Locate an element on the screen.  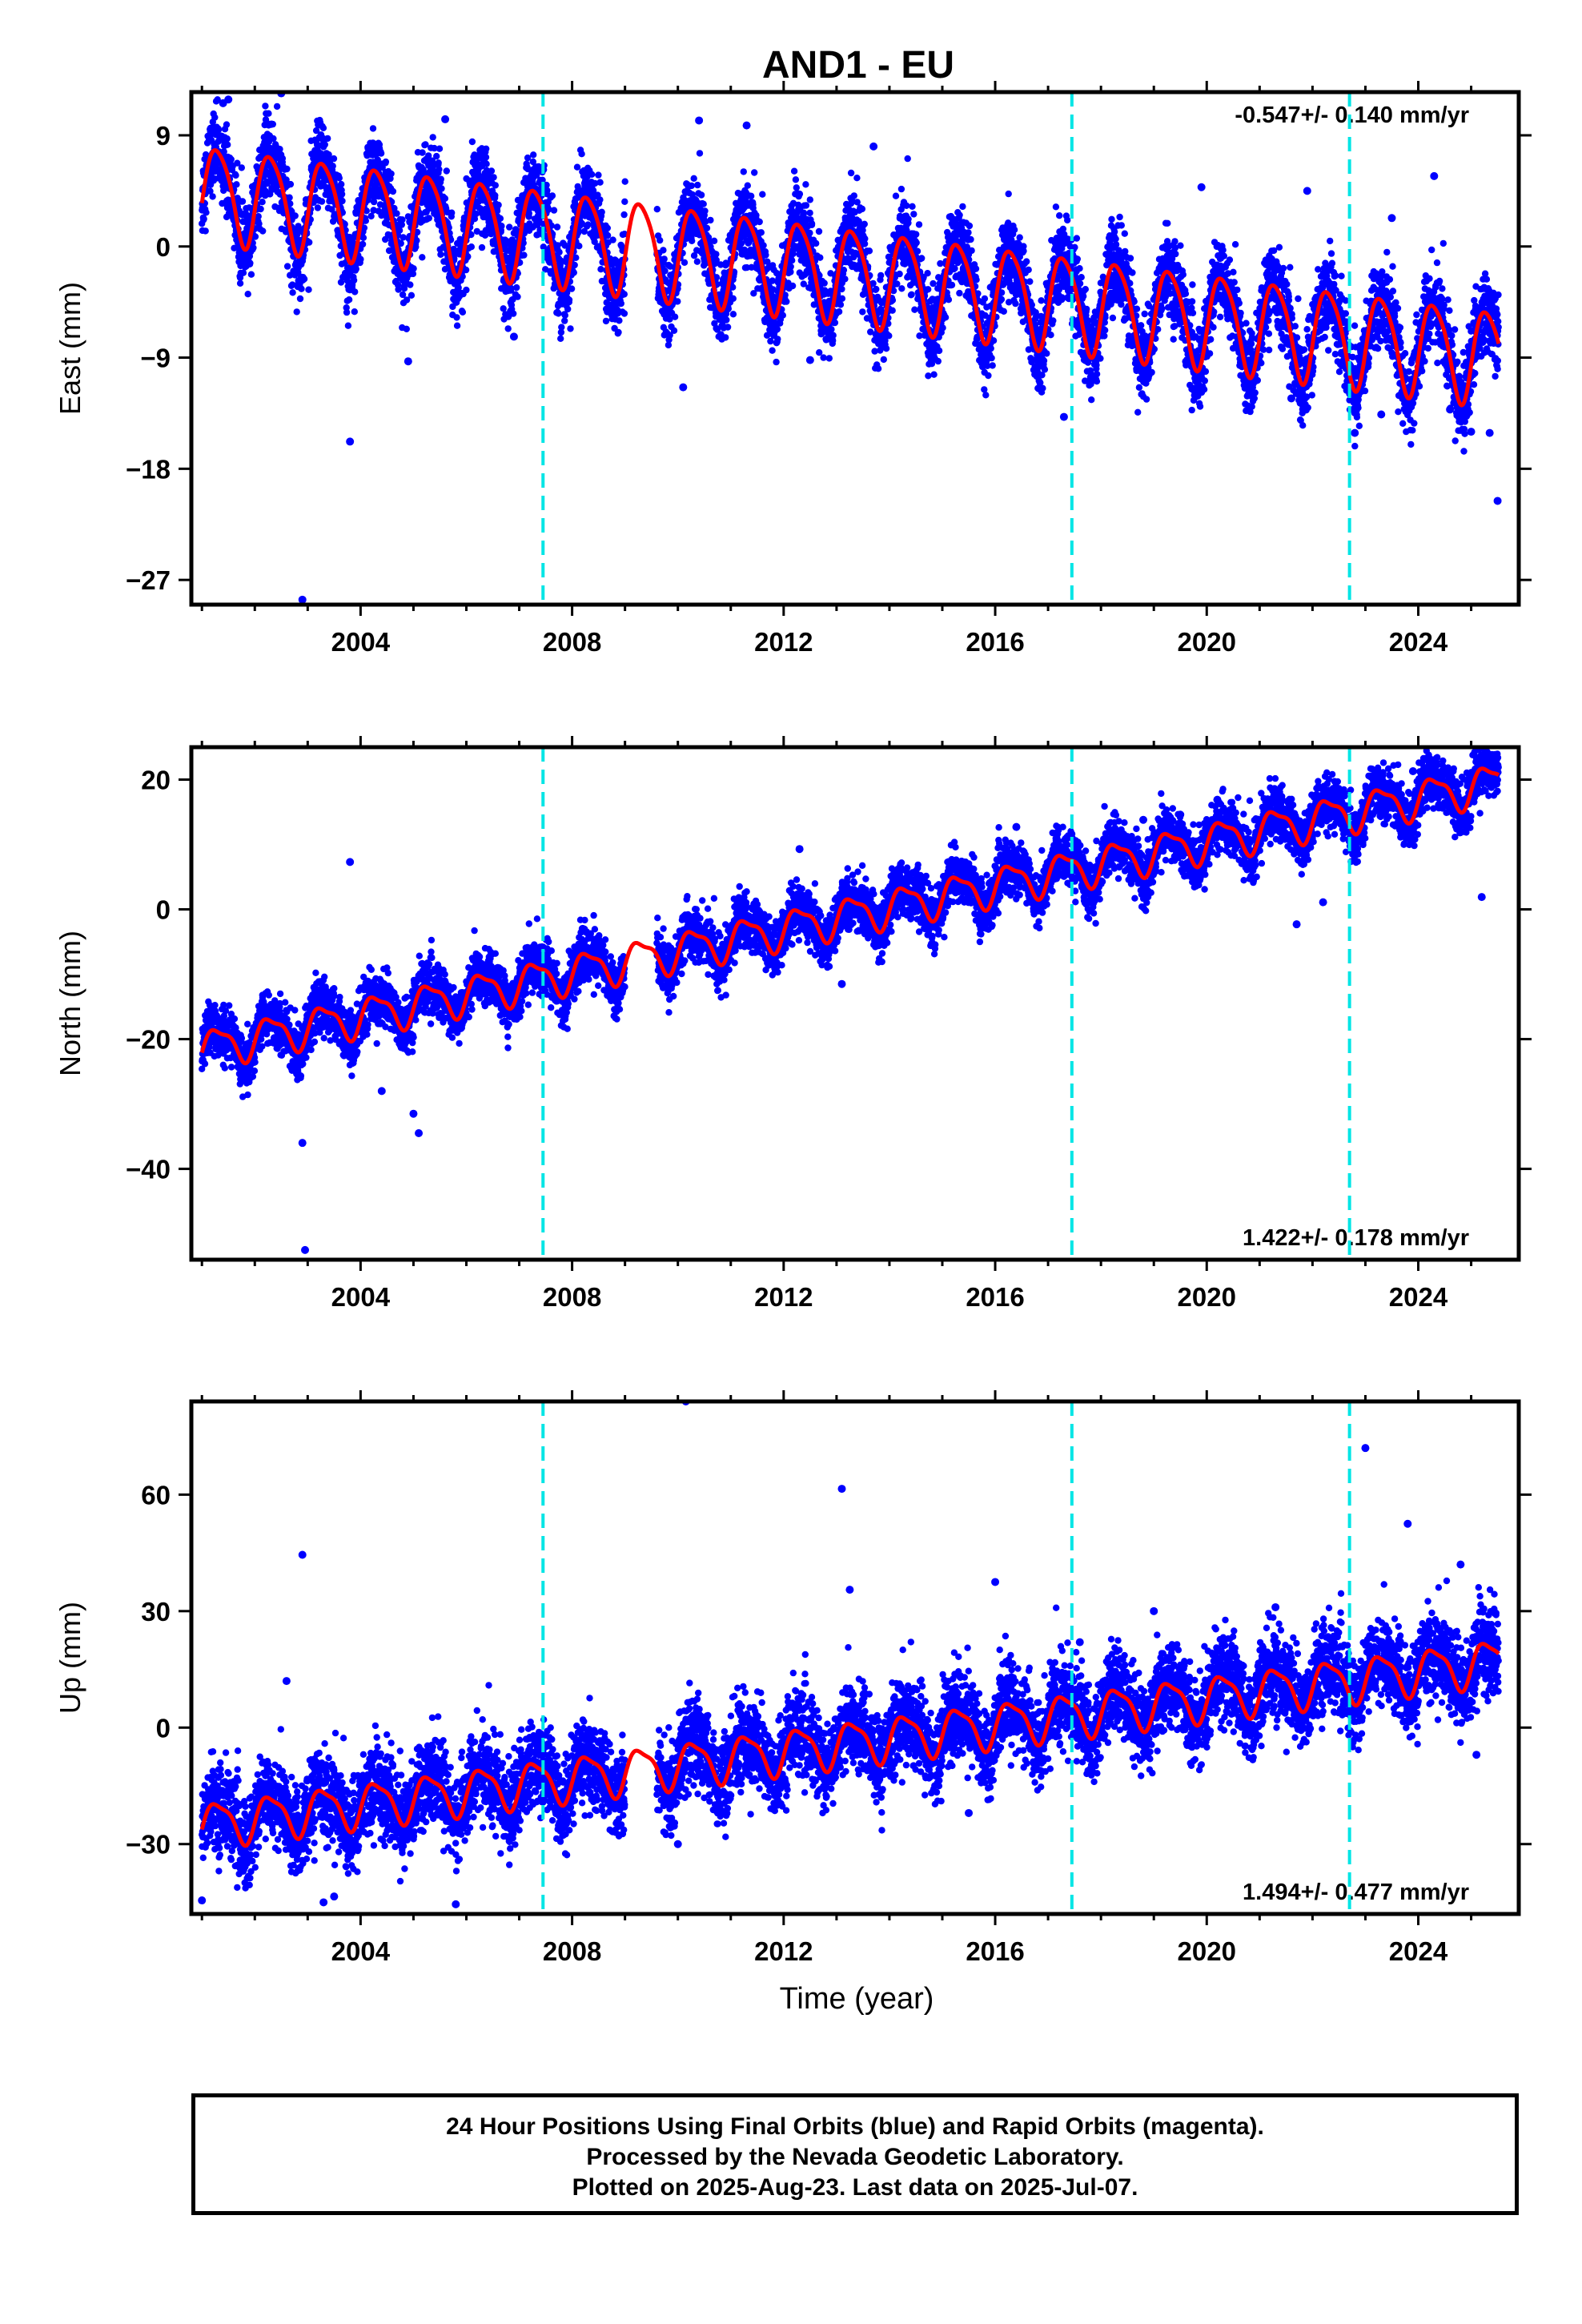
x-axis-label: Time (year) is located at coordinates (857, 1999).